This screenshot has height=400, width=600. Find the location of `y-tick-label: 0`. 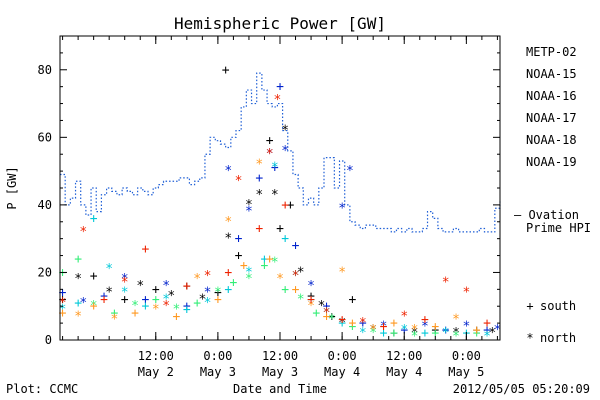

y-tick-label: 0 is located at coordinates (48, 340).